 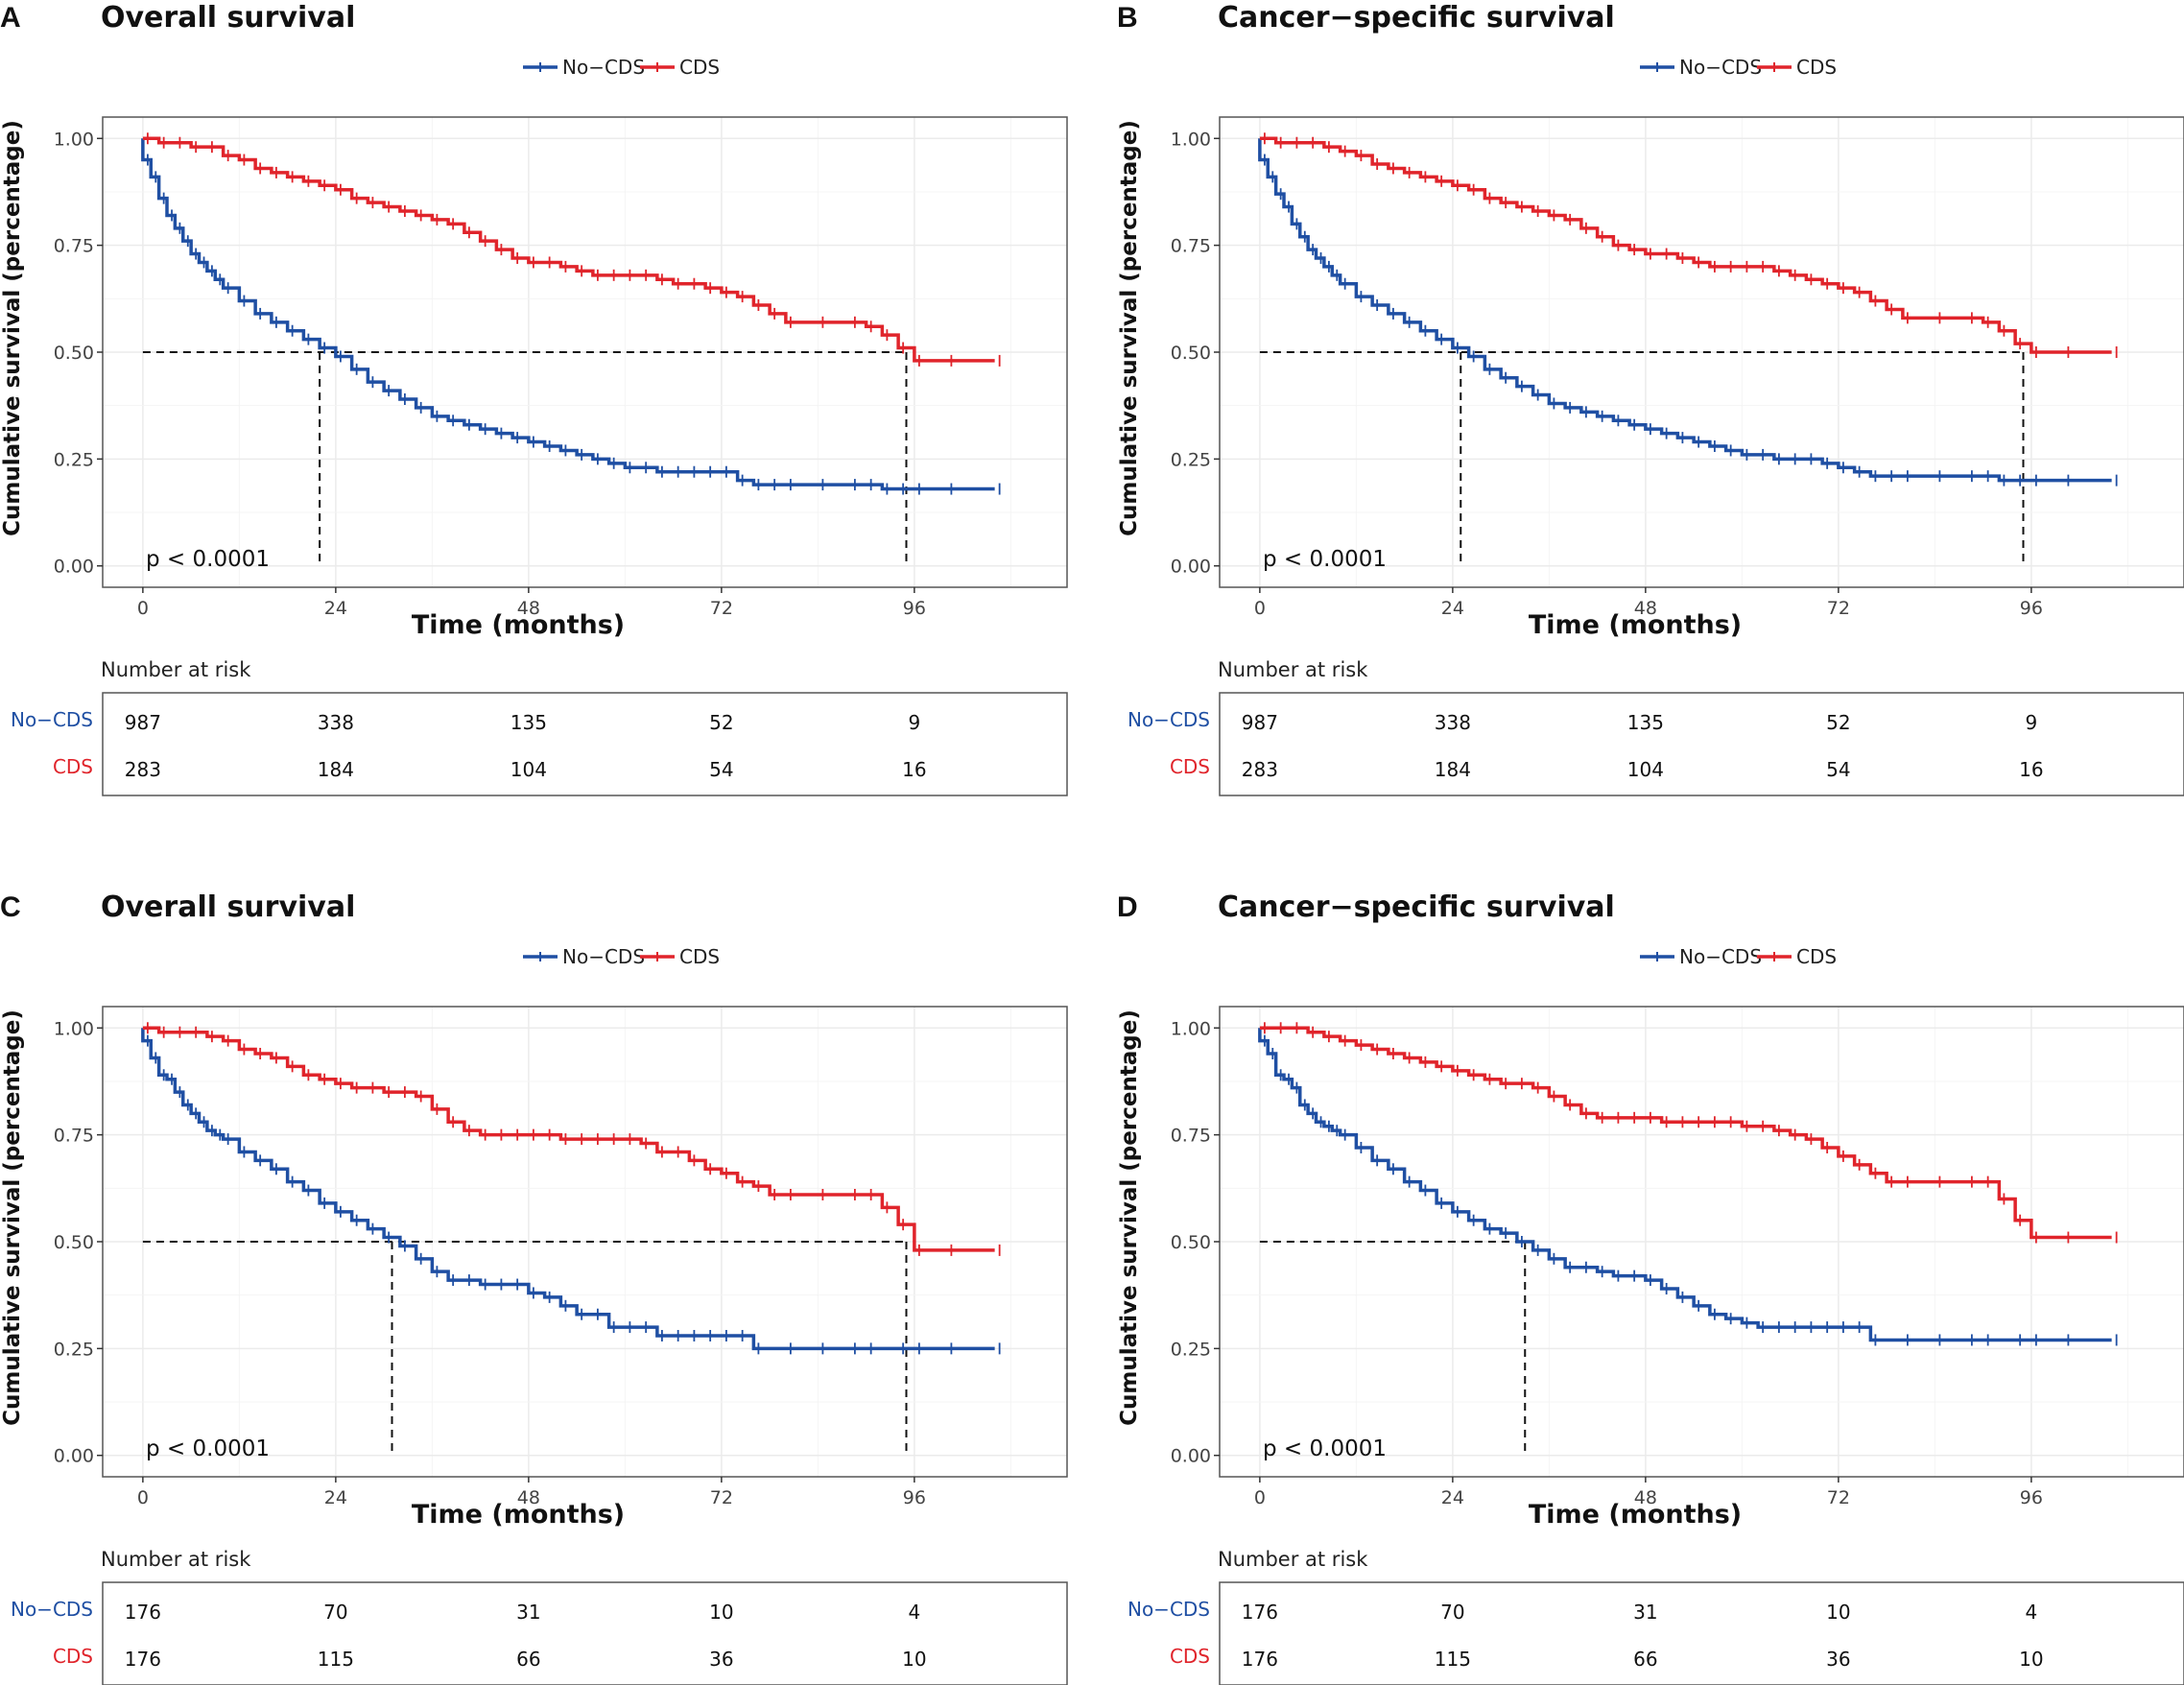 I want to click on panel-letter: B, so click(x=1127, y=18).